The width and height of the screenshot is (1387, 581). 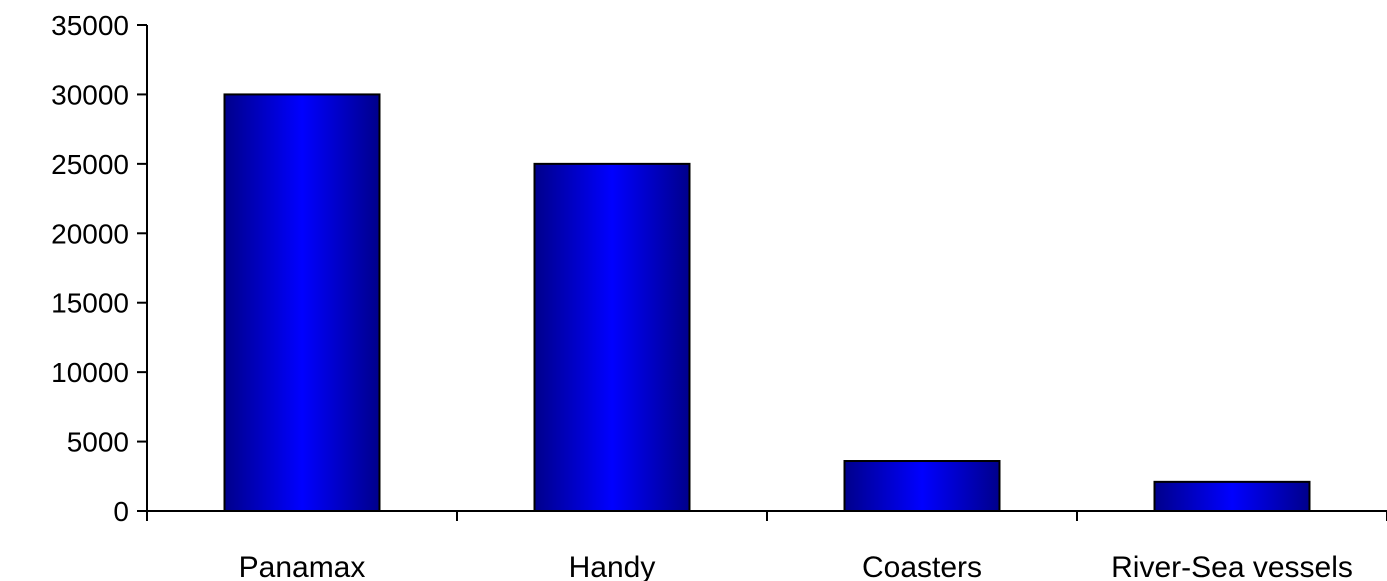 I want to click on y-tick-label: 10000, so click(x=90, y=372).